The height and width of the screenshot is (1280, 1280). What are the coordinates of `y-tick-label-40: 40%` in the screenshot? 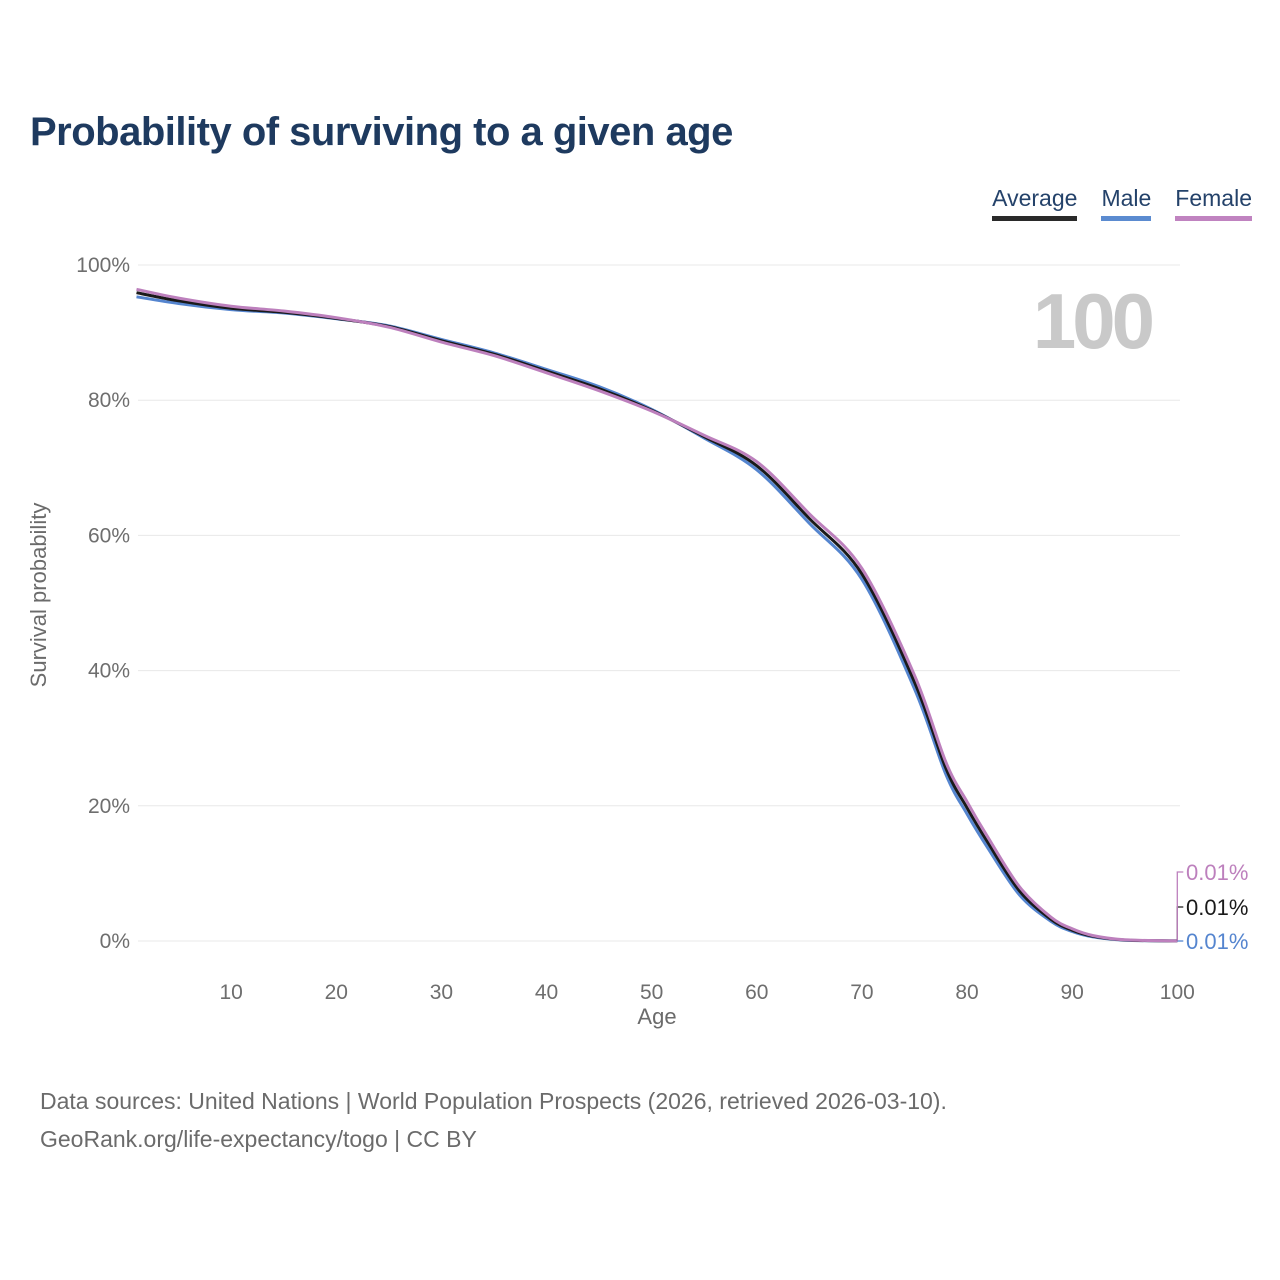 It's located at (109, 671).